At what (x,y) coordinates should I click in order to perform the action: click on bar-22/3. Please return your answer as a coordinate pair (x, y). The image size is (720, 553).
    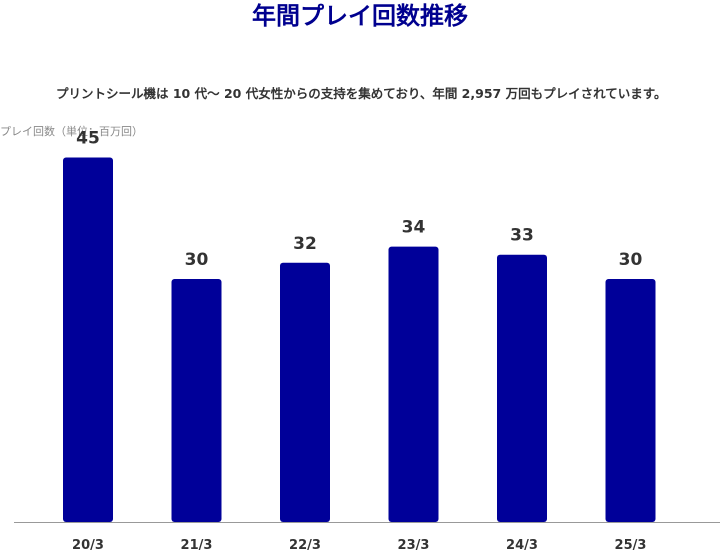
    Looking at the image, I should click on (305, 392).